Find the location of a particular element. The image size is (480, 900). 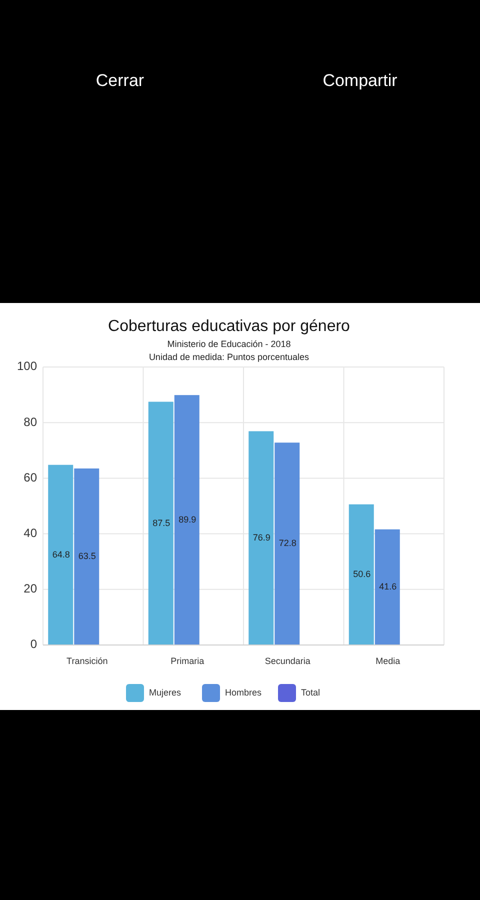

text: Compartir is located at coordinates (360, 80).